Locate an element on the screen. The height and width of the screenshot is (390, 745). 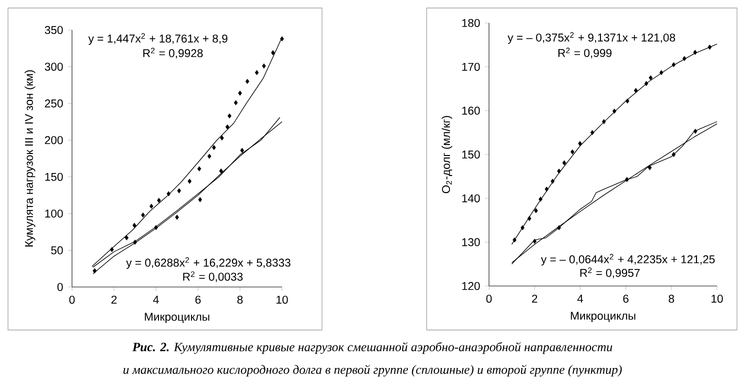
y-tick-label: 180 is located at coordinates (471, 23).